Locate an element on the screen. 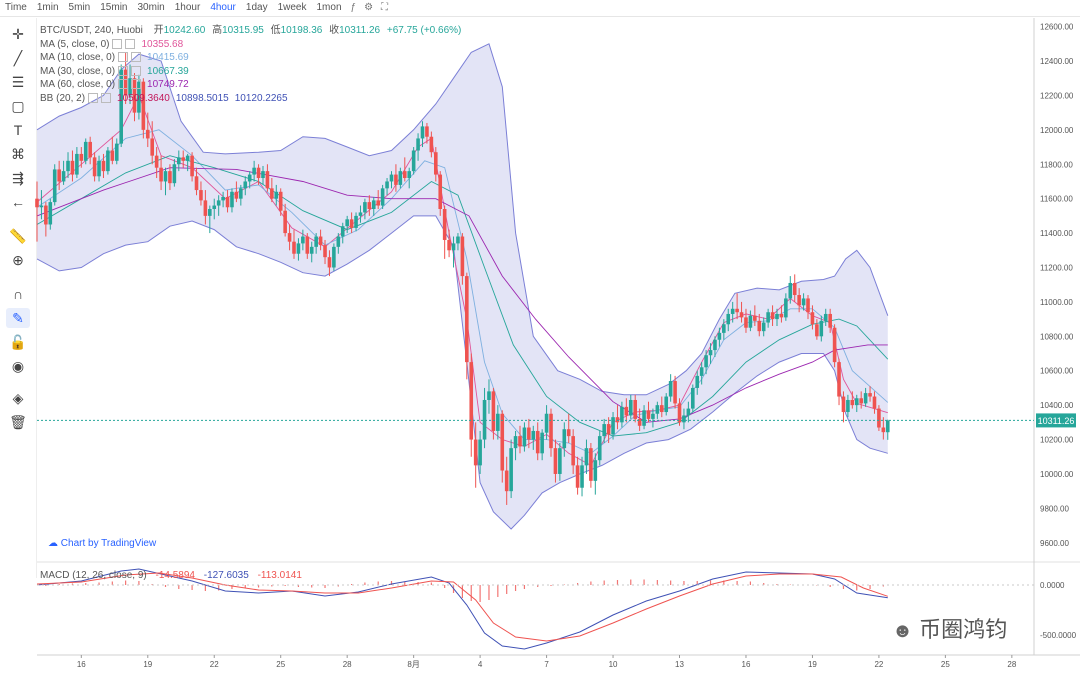 This screenshot has height=675, width=1080. indicator-label: BB (20, 2) is located at coordinates (63, 98).